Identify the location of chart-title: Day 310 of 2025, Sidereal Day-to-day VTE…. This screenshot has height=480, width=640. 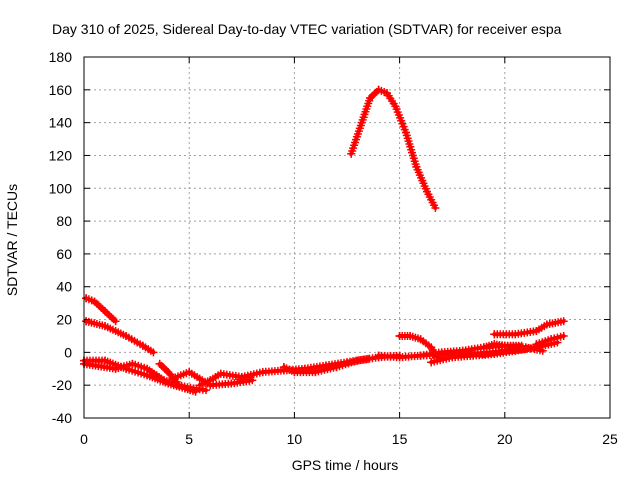
(307, 29).